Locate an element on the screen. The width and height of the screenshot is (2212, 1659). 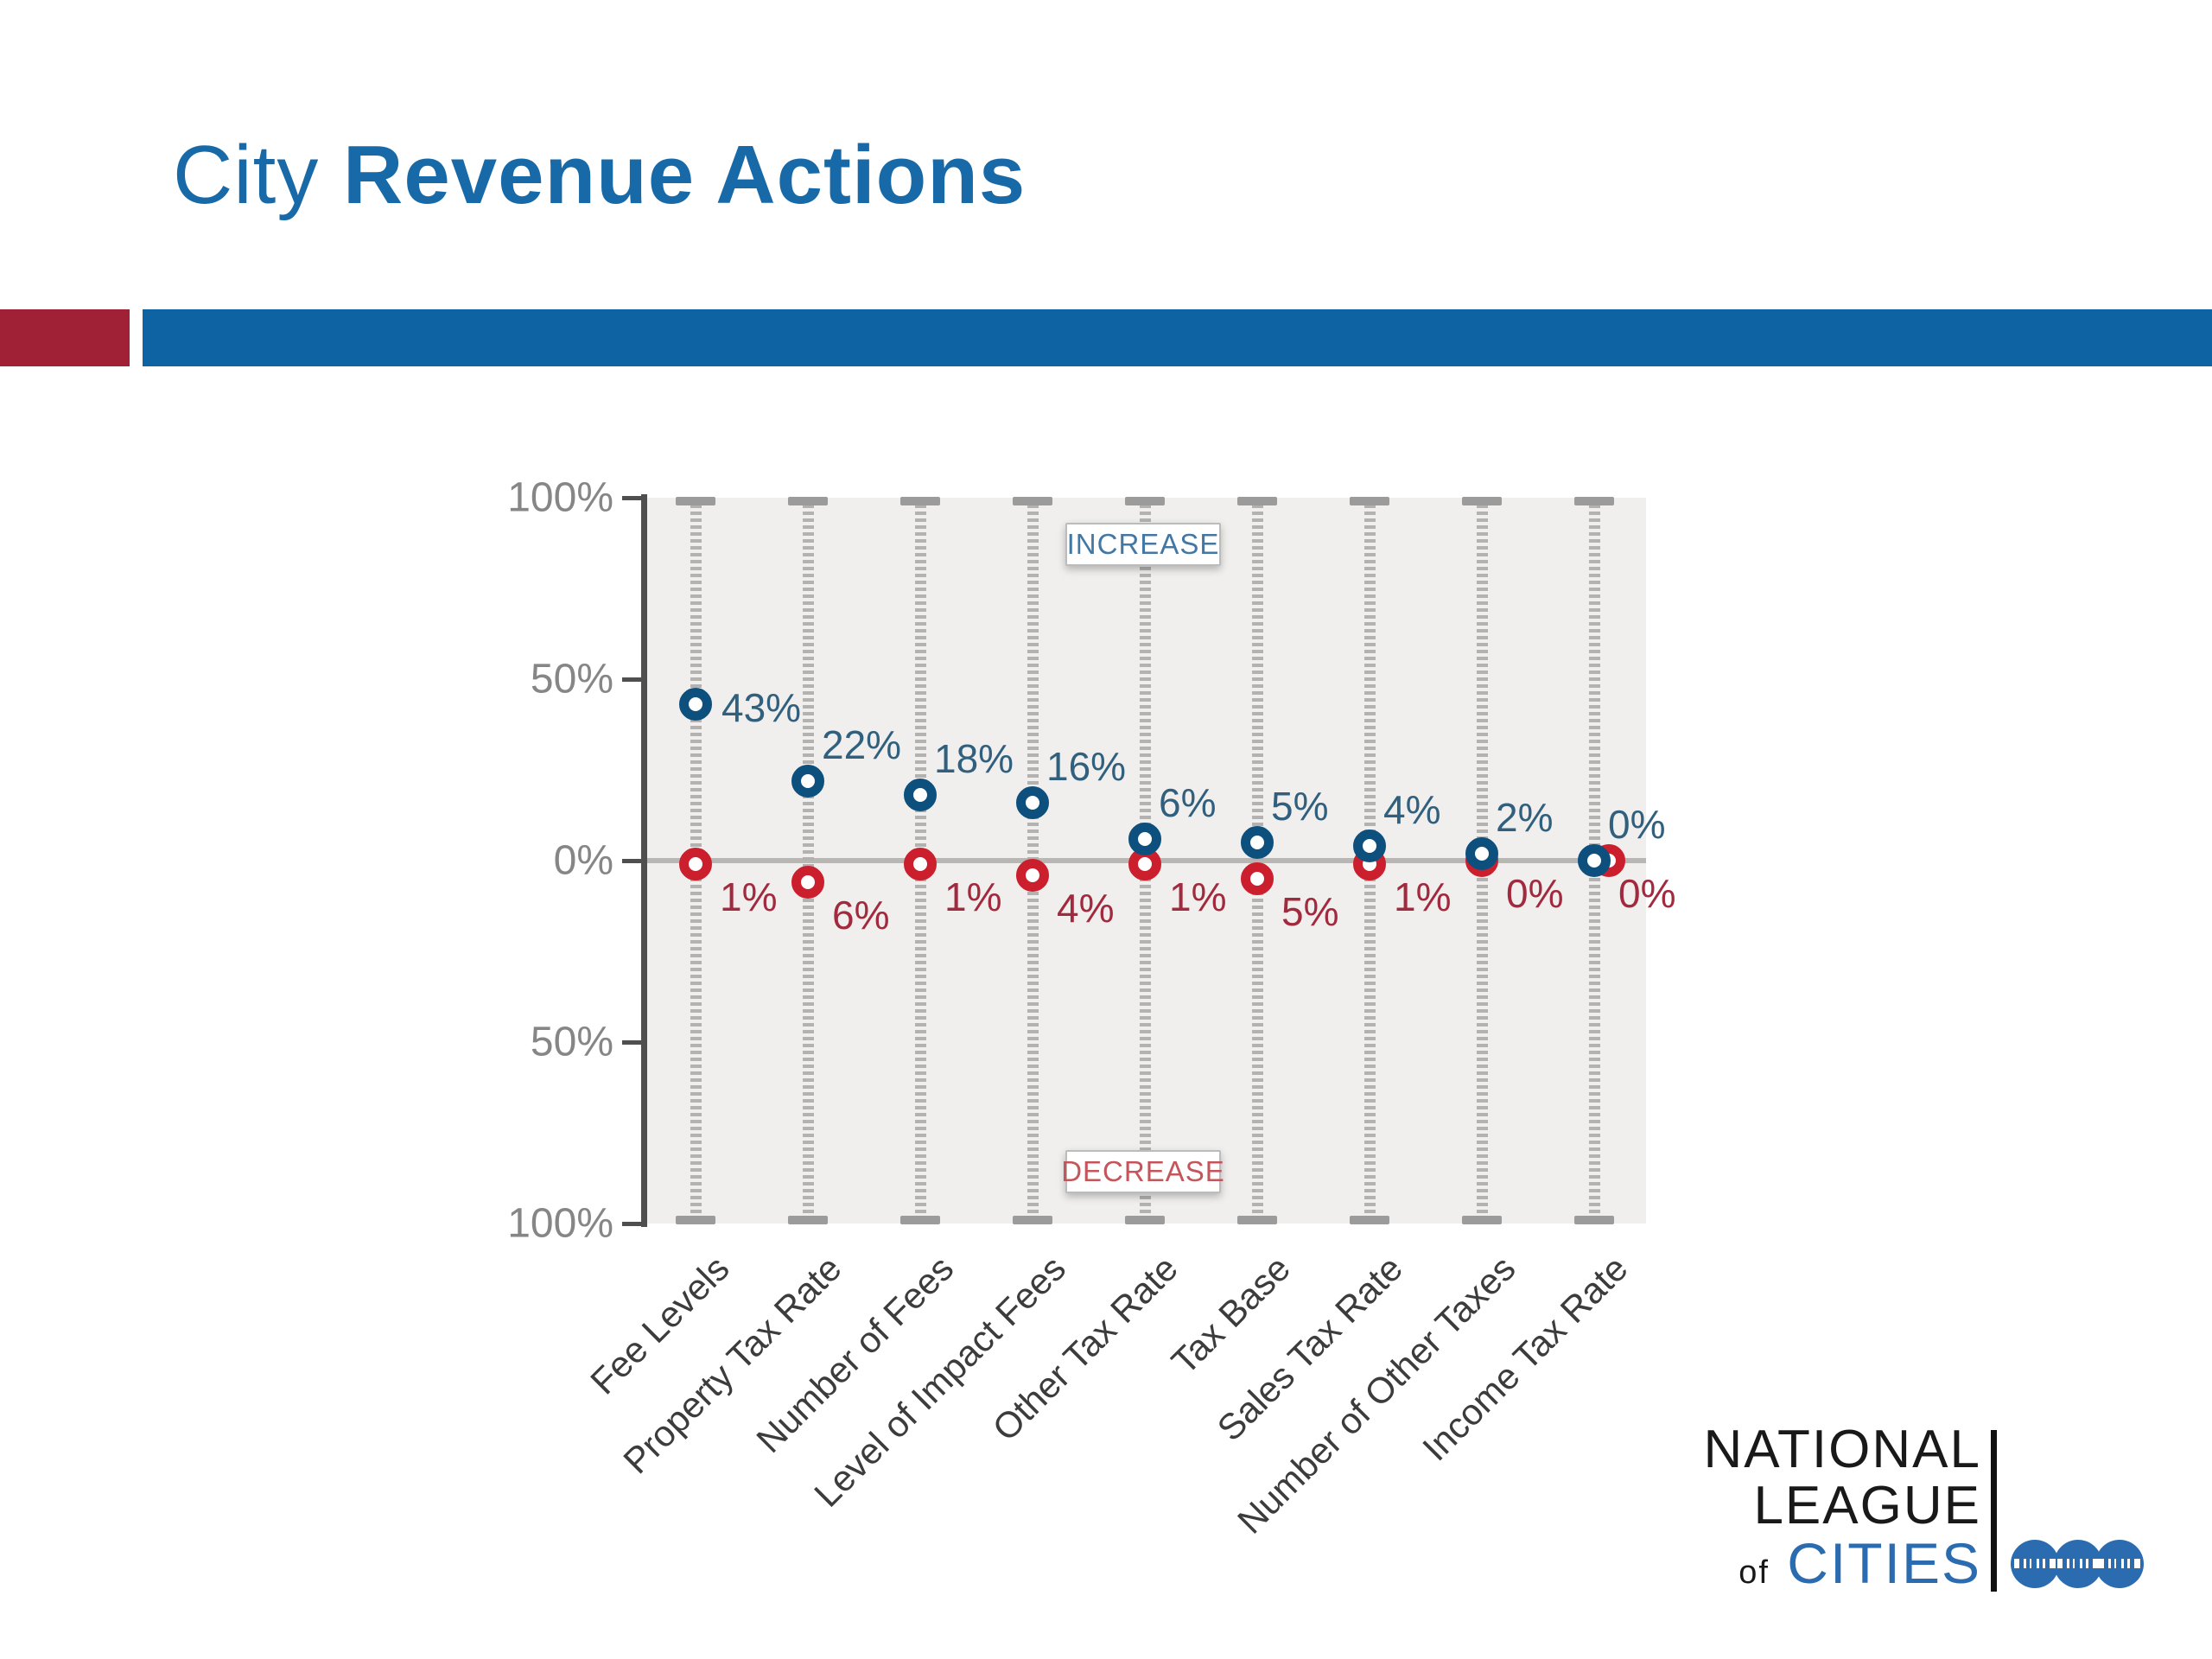
page-title: City Revenue Actions is located at coordinates (599, 175).